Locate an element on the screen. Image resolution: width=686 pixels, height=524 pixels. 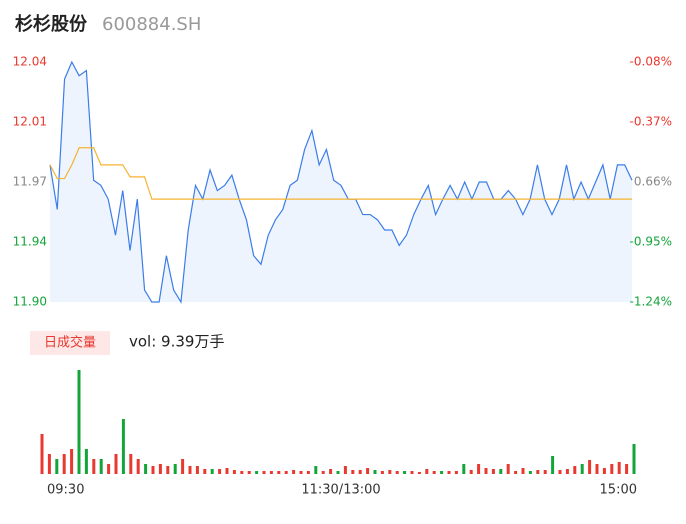
legend-label: 日成交量 is located at coordinates (70, 343).